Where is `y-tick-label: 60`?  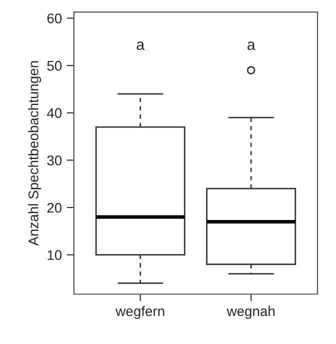
y-tick-label: 60 is located at coordinates (54, 19).